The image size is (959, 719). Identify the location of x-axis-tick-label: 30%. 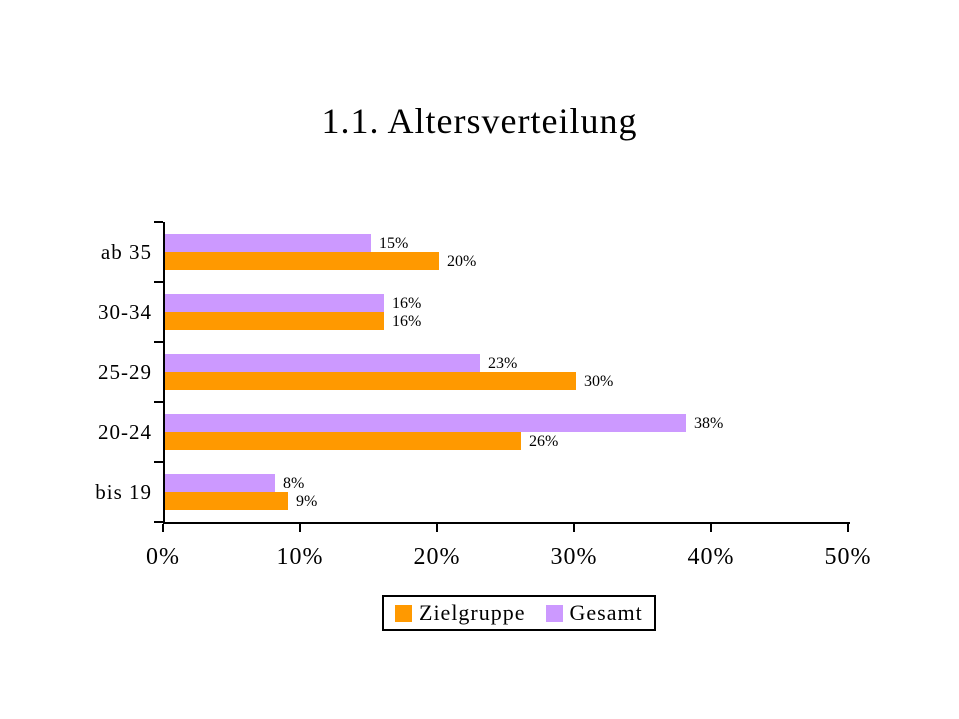
(574, 557).